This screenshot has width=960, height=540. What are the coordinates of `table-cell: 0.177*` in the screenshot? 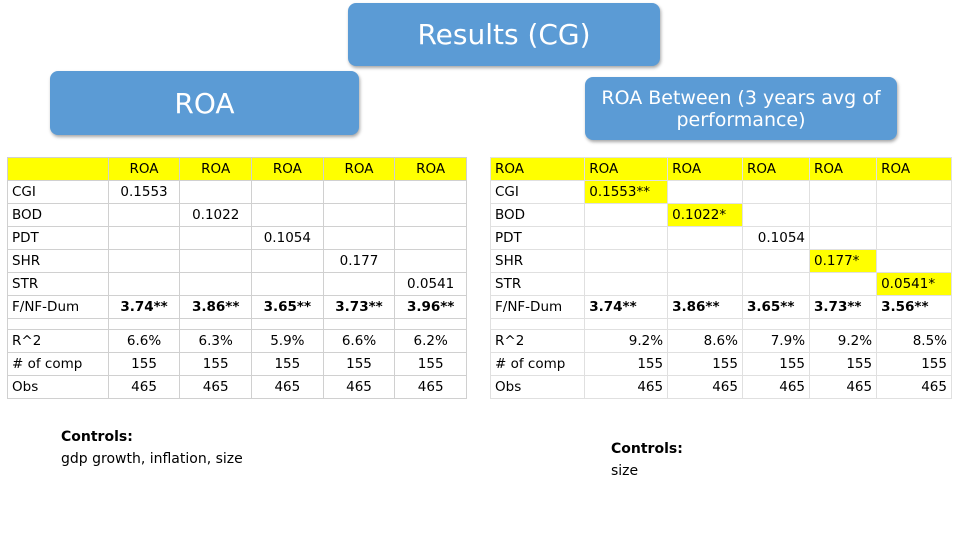 It's located at (843, 261).